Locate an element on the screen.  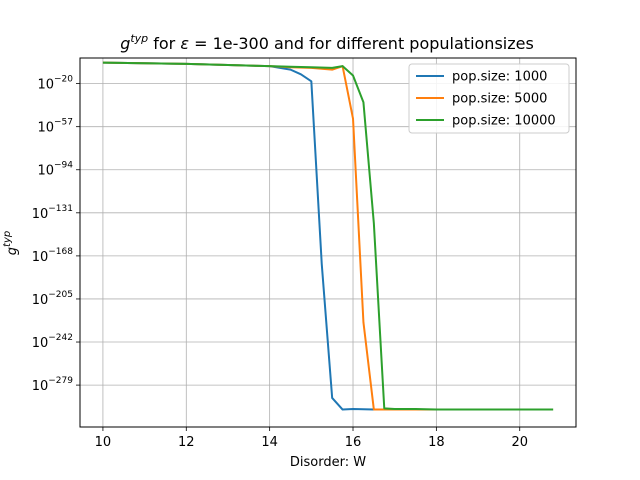
y-tick-label: 10−242 is located at coordinates (52, 342).